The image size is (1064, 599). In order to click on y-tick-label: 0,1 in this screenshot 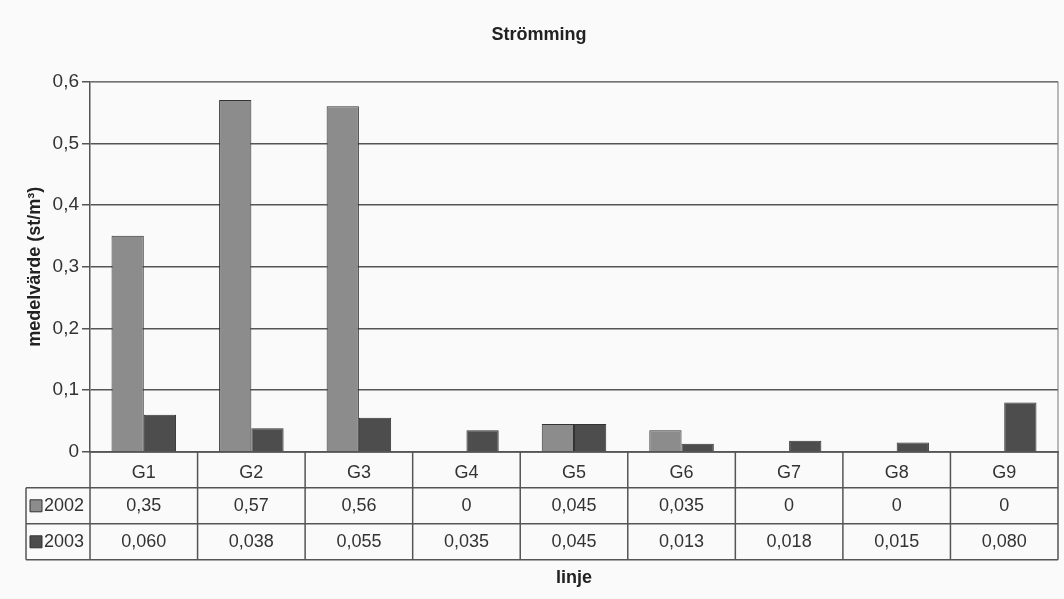, I will do `click(66, 389)`.